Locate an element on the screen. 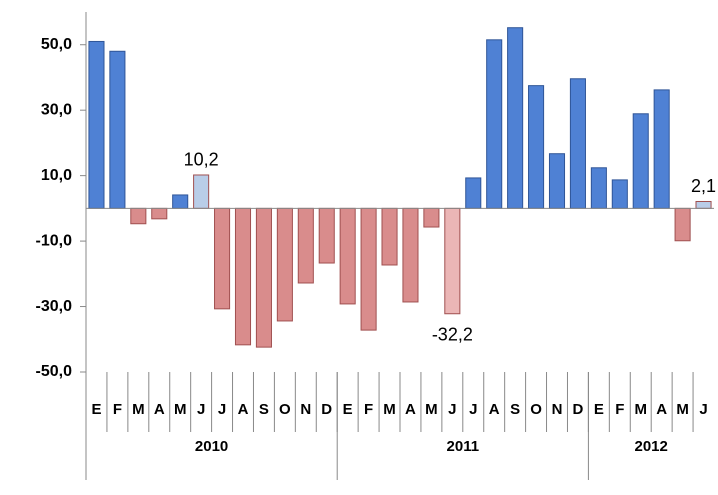  y-tick-label: 10,0 is located at coordinates (56, 175).